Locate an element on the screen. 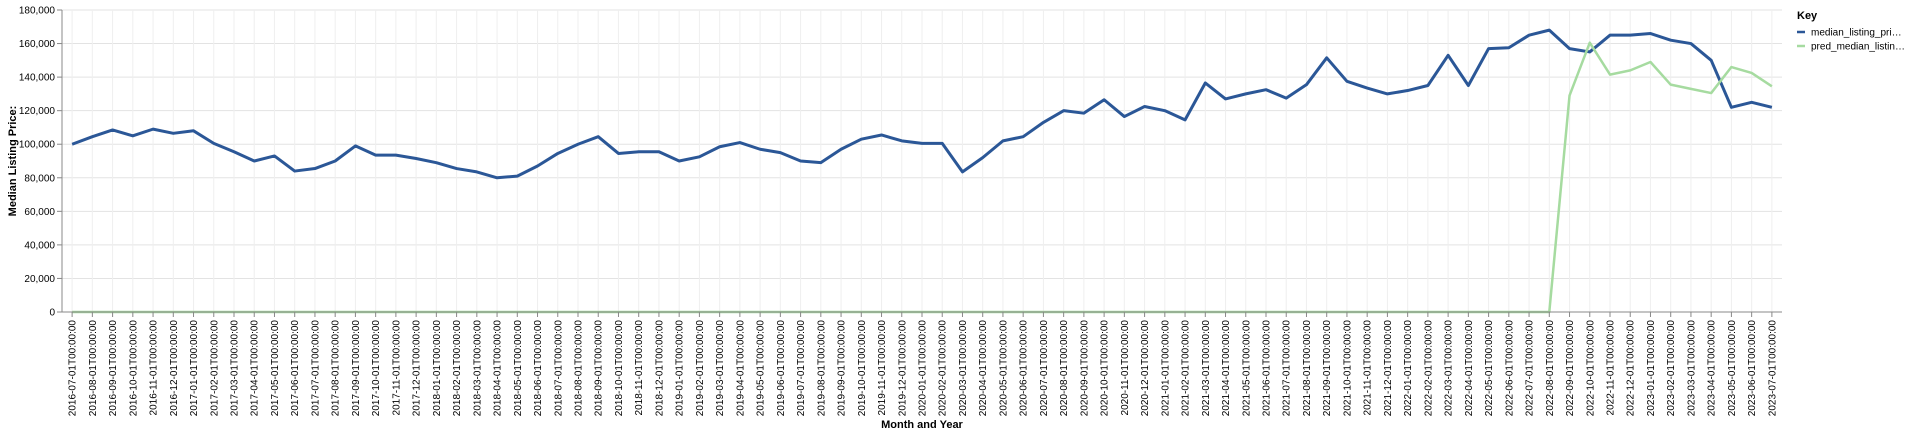  x-tick-label: 2019-03-01T00:00:00 is located at coordinates (720, 368).